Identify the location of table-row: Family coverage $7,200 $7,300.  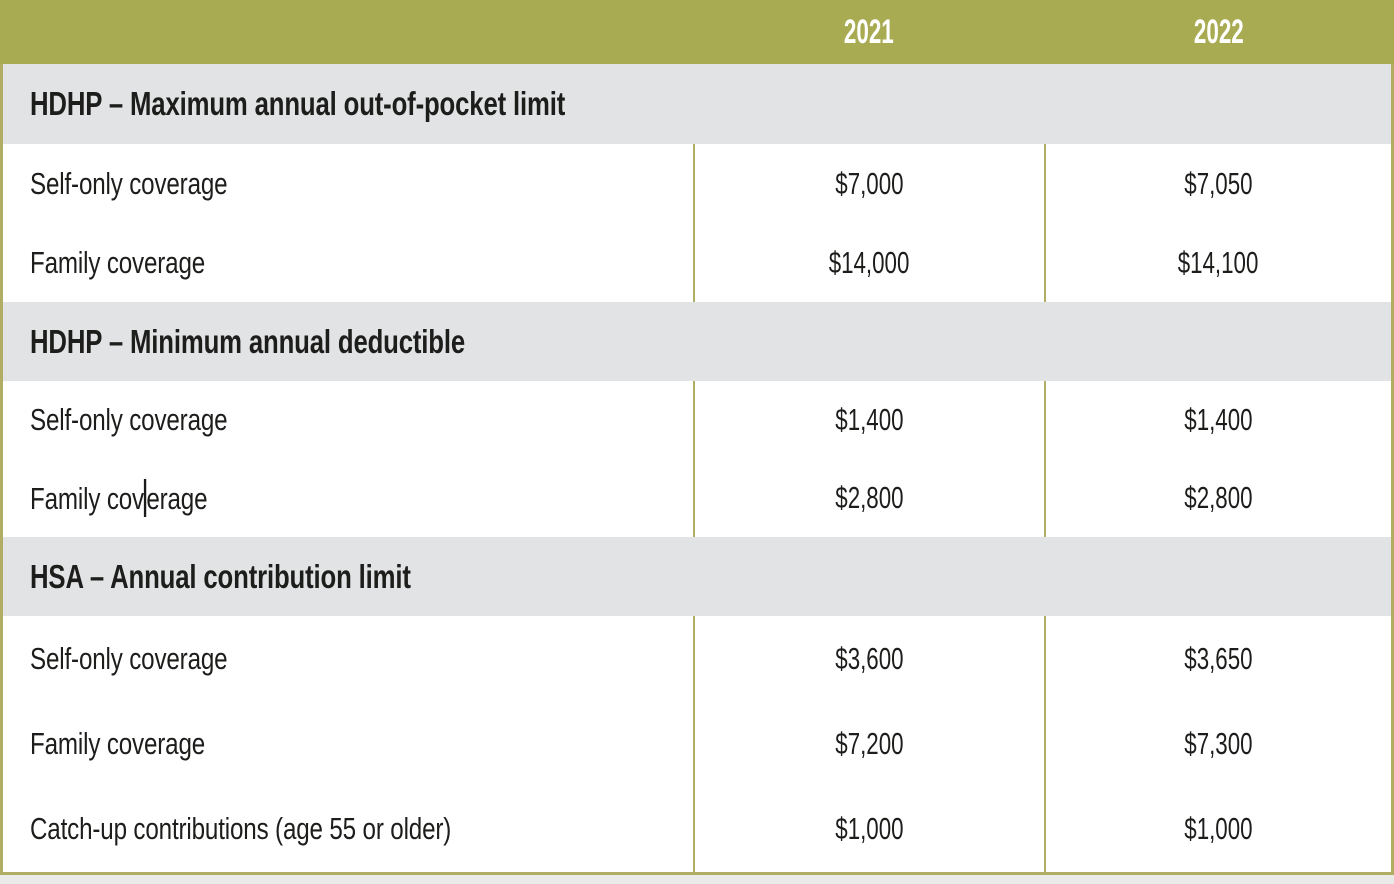
(697, 744).